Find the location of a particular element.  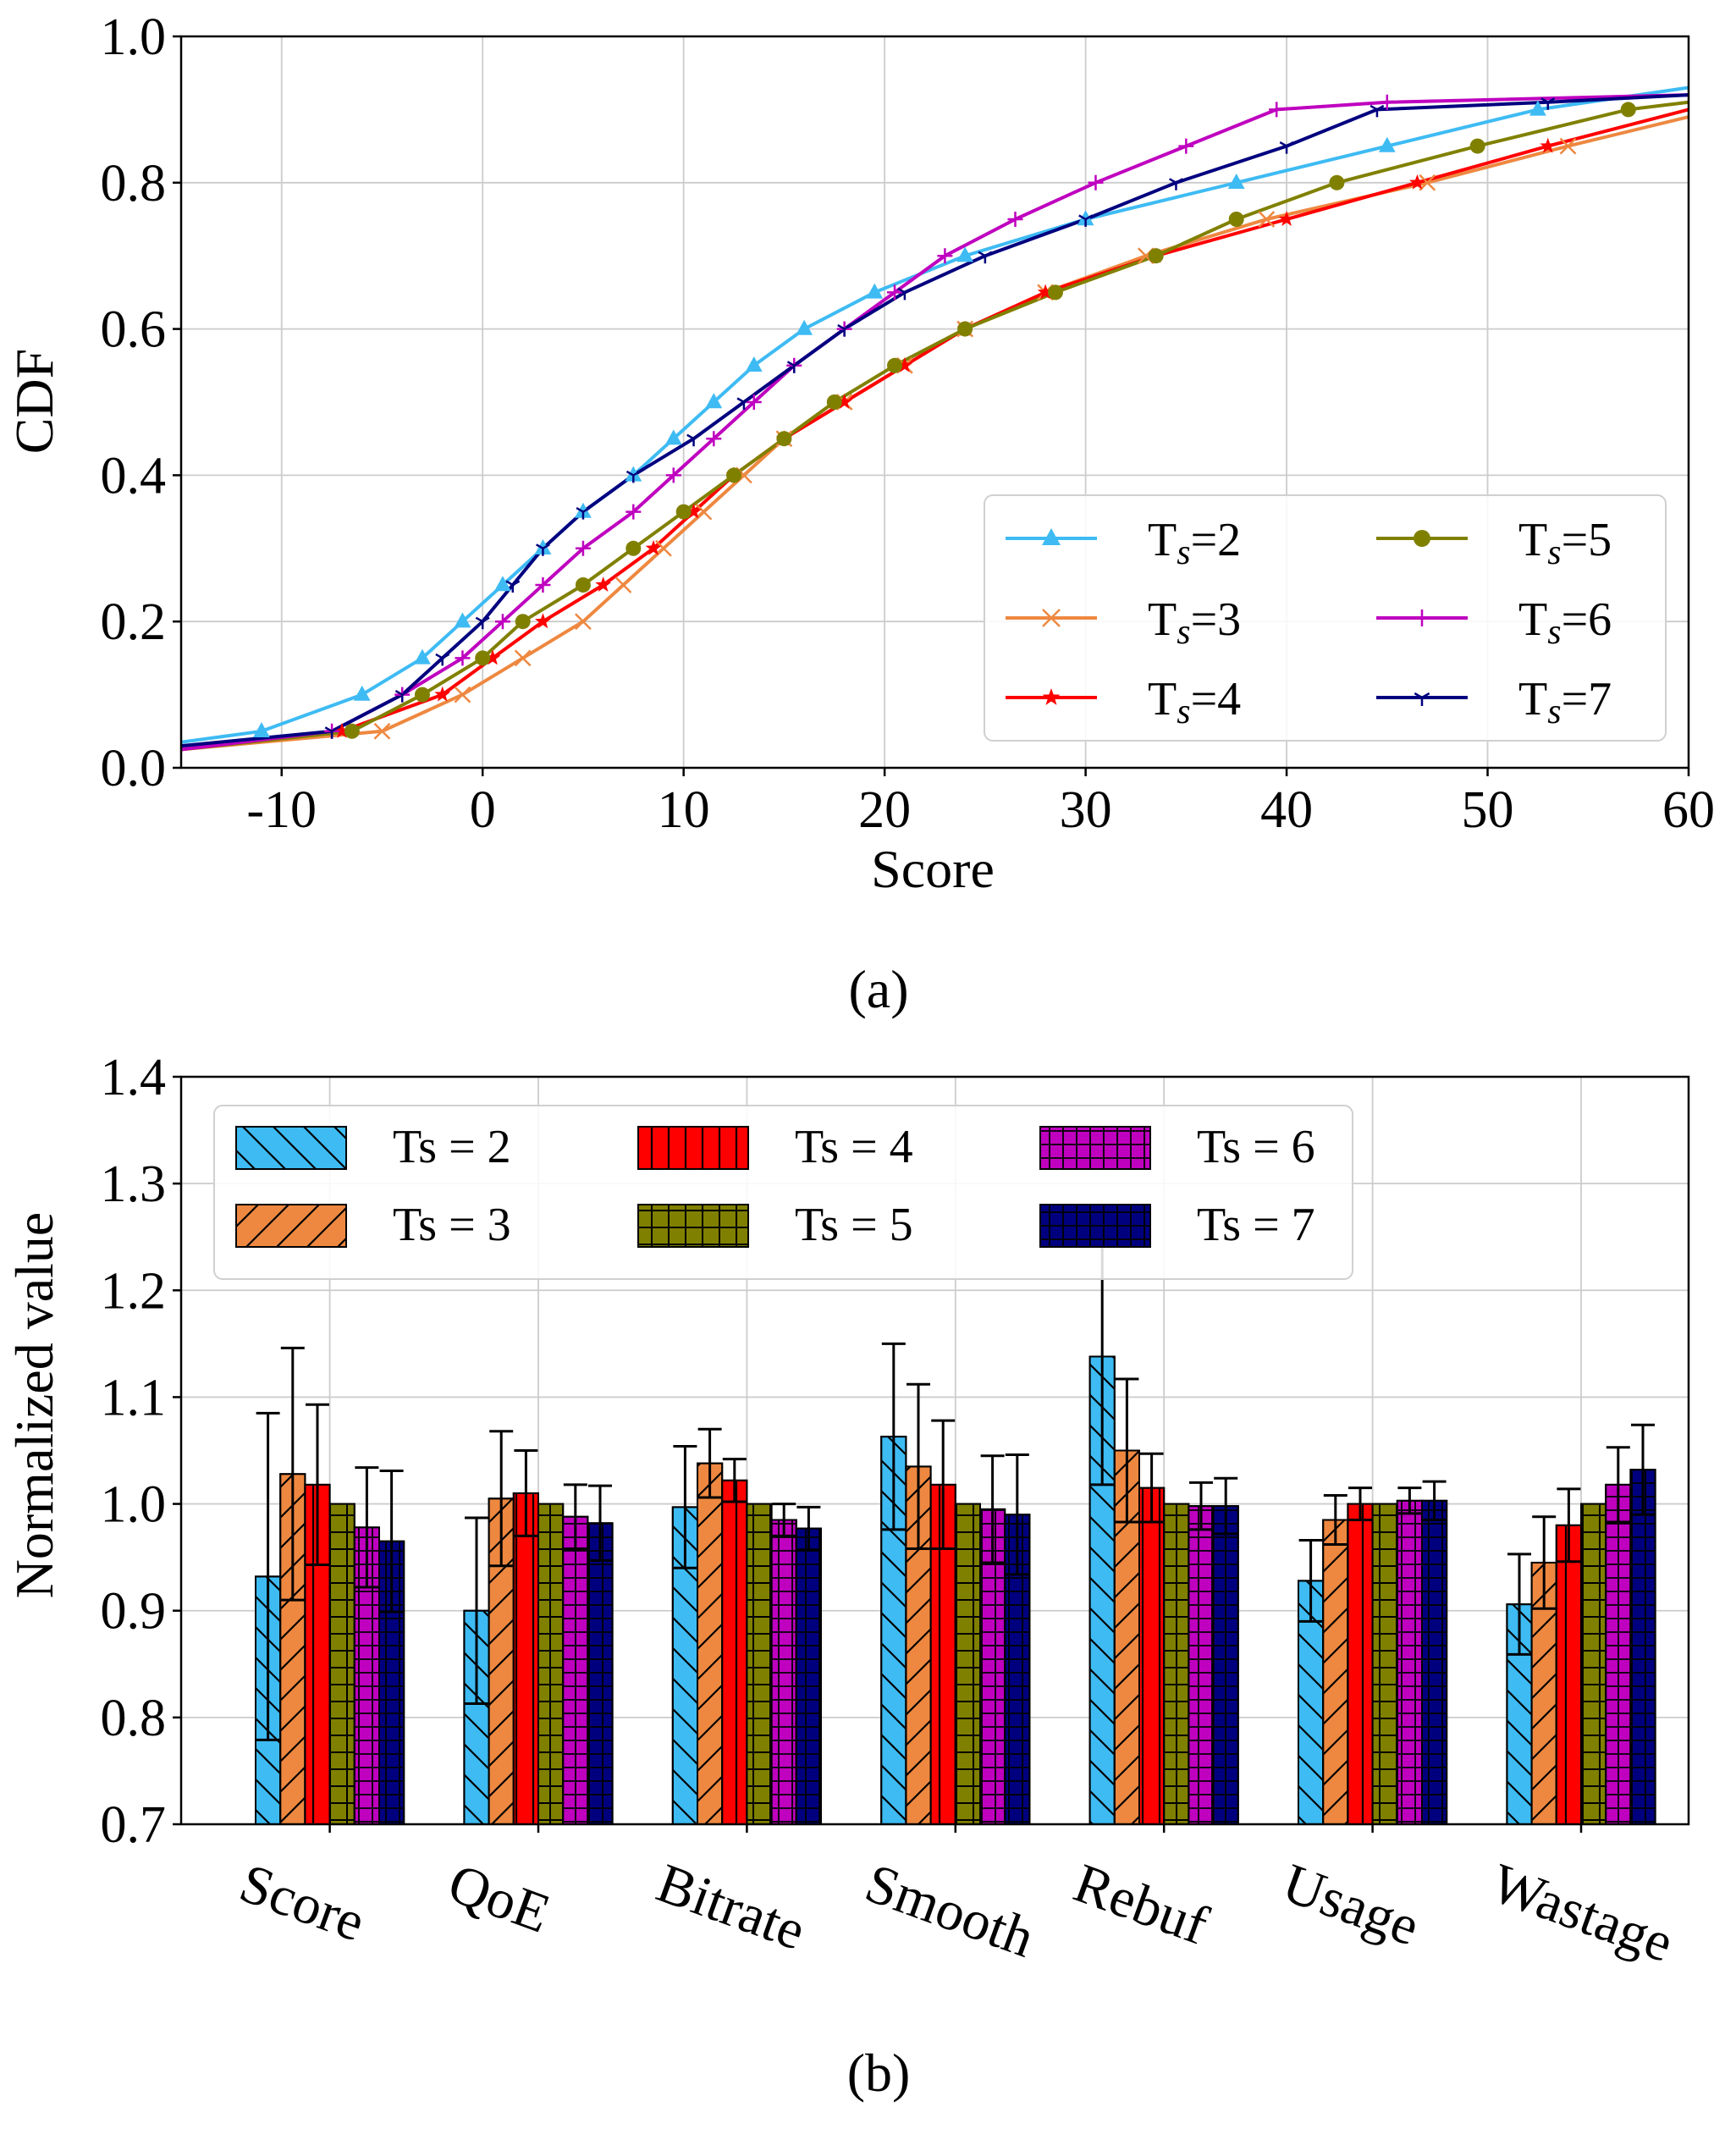

bar-hatch-ts5-smooth is located at coordinates (968, 1664).